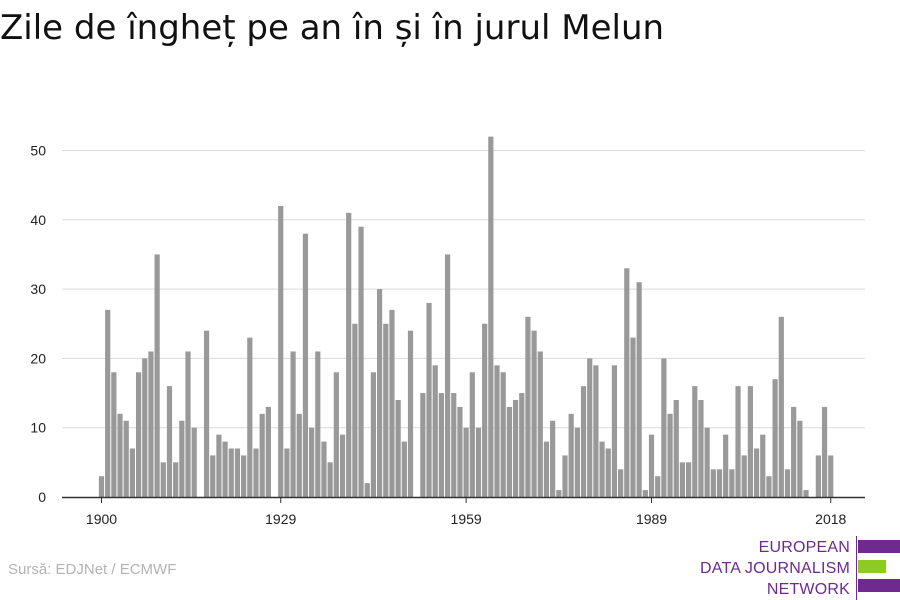 This screenshot has width=900, height=600. Describe the element at coordinates (503, 434) in the screenshot. I see `bar-1965` at that location.